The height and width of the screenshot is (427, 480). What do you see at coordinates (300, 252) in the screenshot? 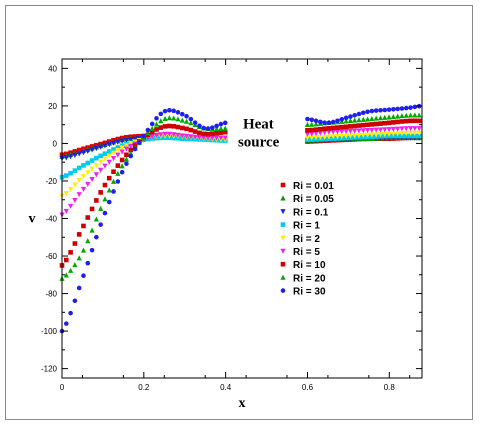
I see `legend-entry: Ri = 5` at bounding box center [300, 252].